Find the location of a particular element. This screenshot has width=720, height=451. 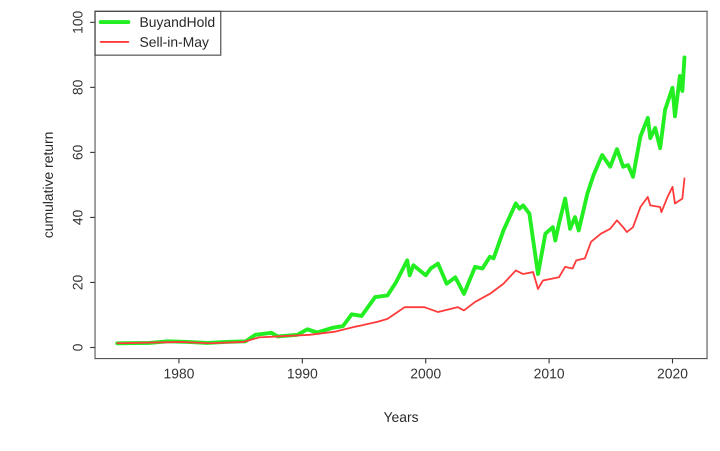

x-tick-label: 2010 is located at coordinates (549, 373).